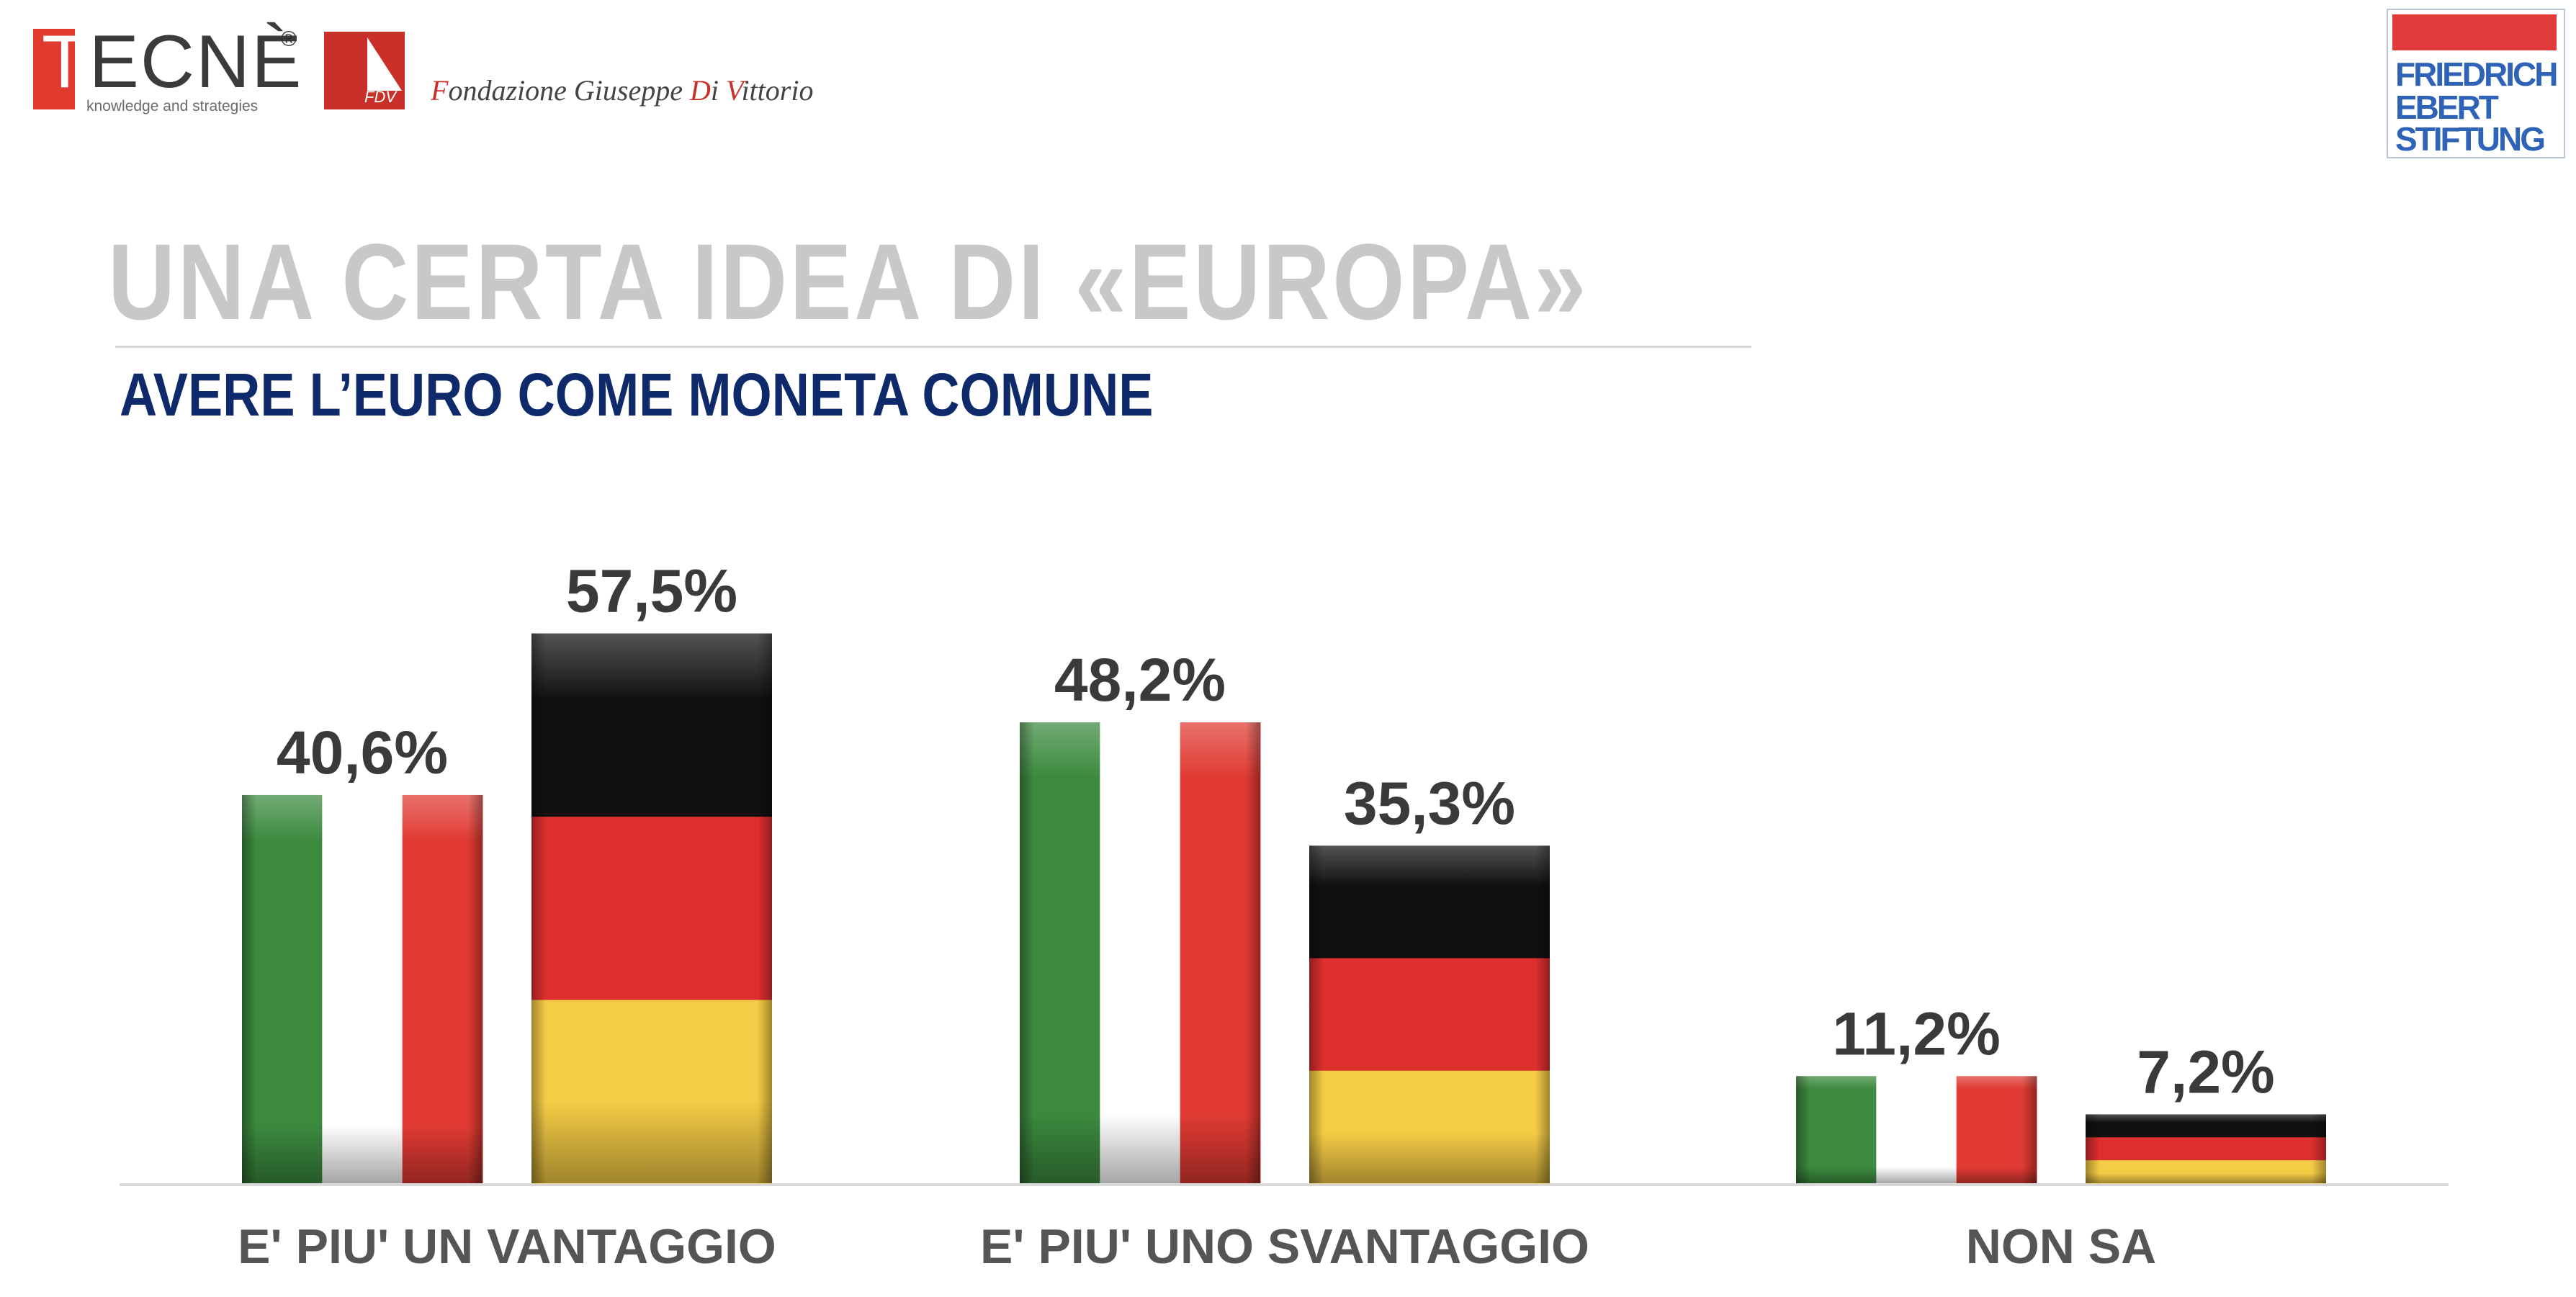 Image resolution: width=2576 pixels, height=1297 pixels. What do you see at coordinates (700, 90) in the screenshot?
I see `fdv-name-part: D` at bounding box center [700, 90].